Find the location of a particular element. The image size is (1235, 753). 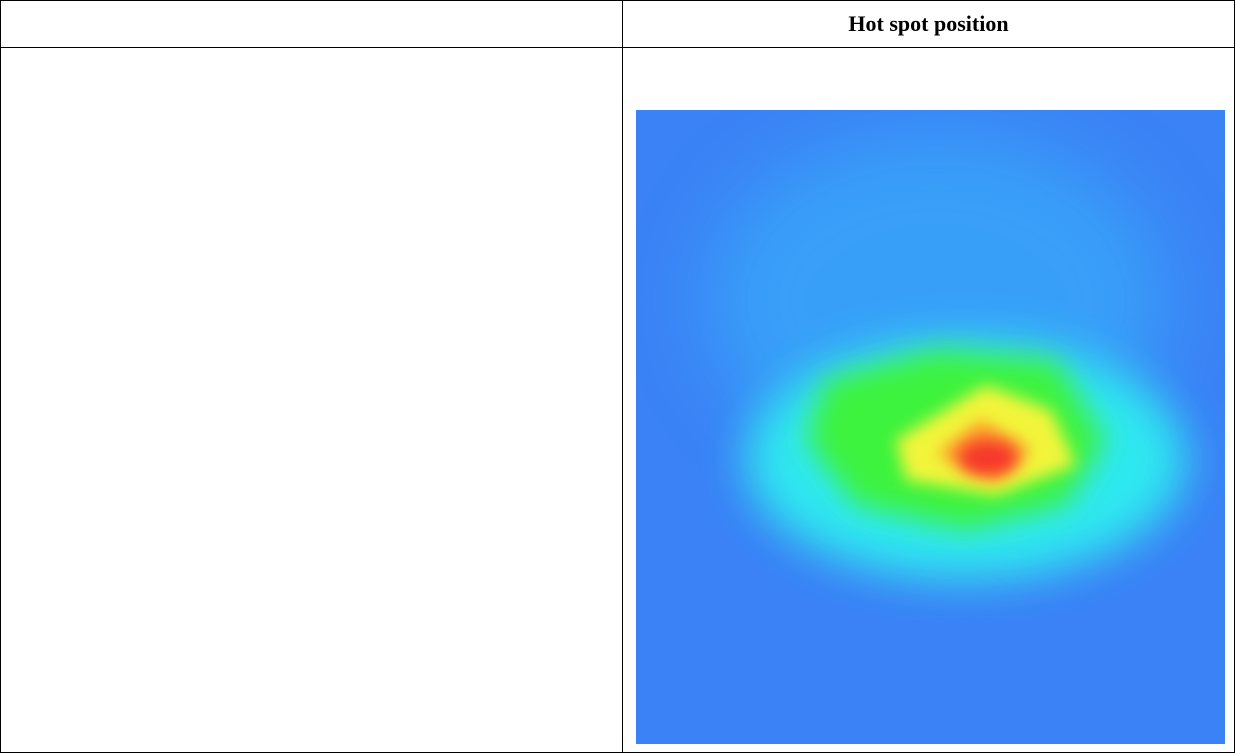

heatmap-hot-spot is located at coordinates (988, 458).